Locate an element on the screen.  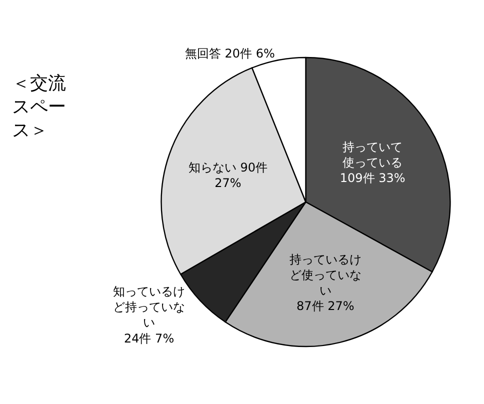
slice-label: 持っているけど使っていない is located at coordinates (325, 275).